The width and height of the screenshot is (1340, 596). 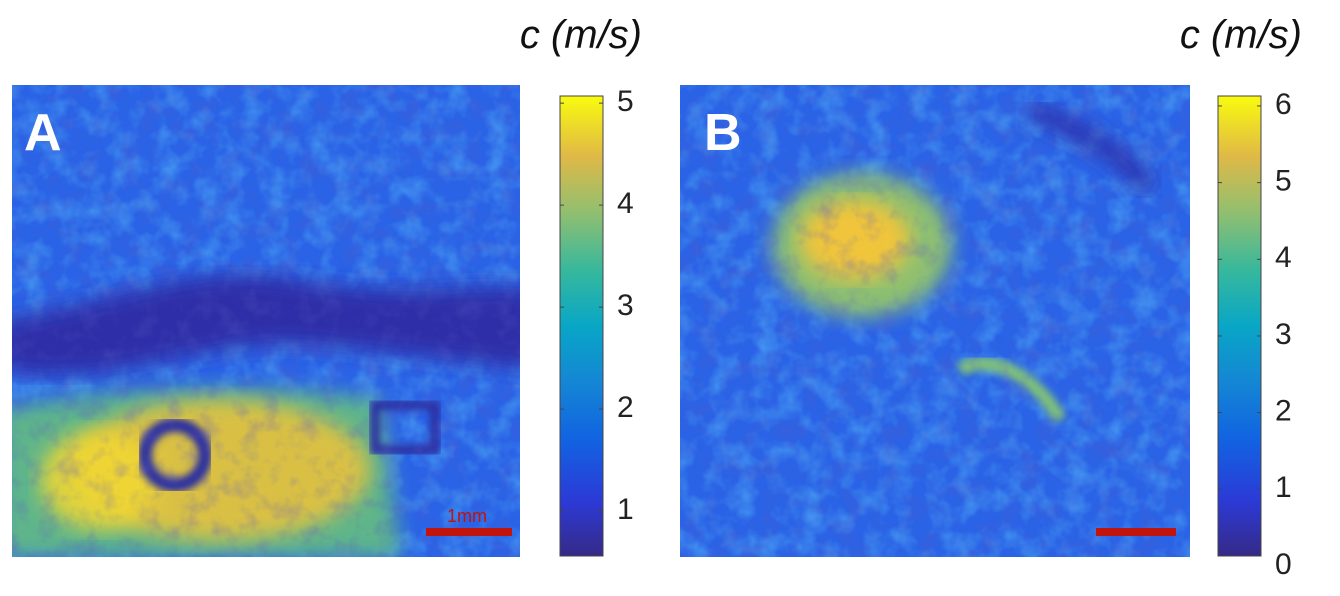 What do you see at coordinates (1283, 104) in the screenshot?
I see `colorbar-tick-label: 6` at bounding box center [1283, 104].